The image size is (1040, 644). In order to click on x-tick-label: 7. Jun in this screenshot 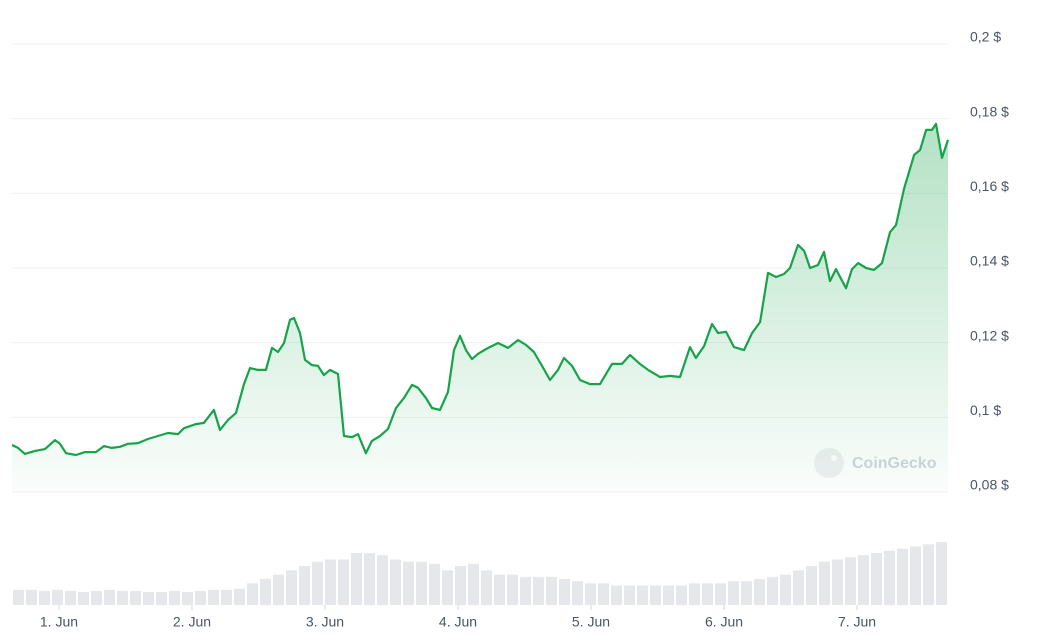, I will do `click(857, 622)`.